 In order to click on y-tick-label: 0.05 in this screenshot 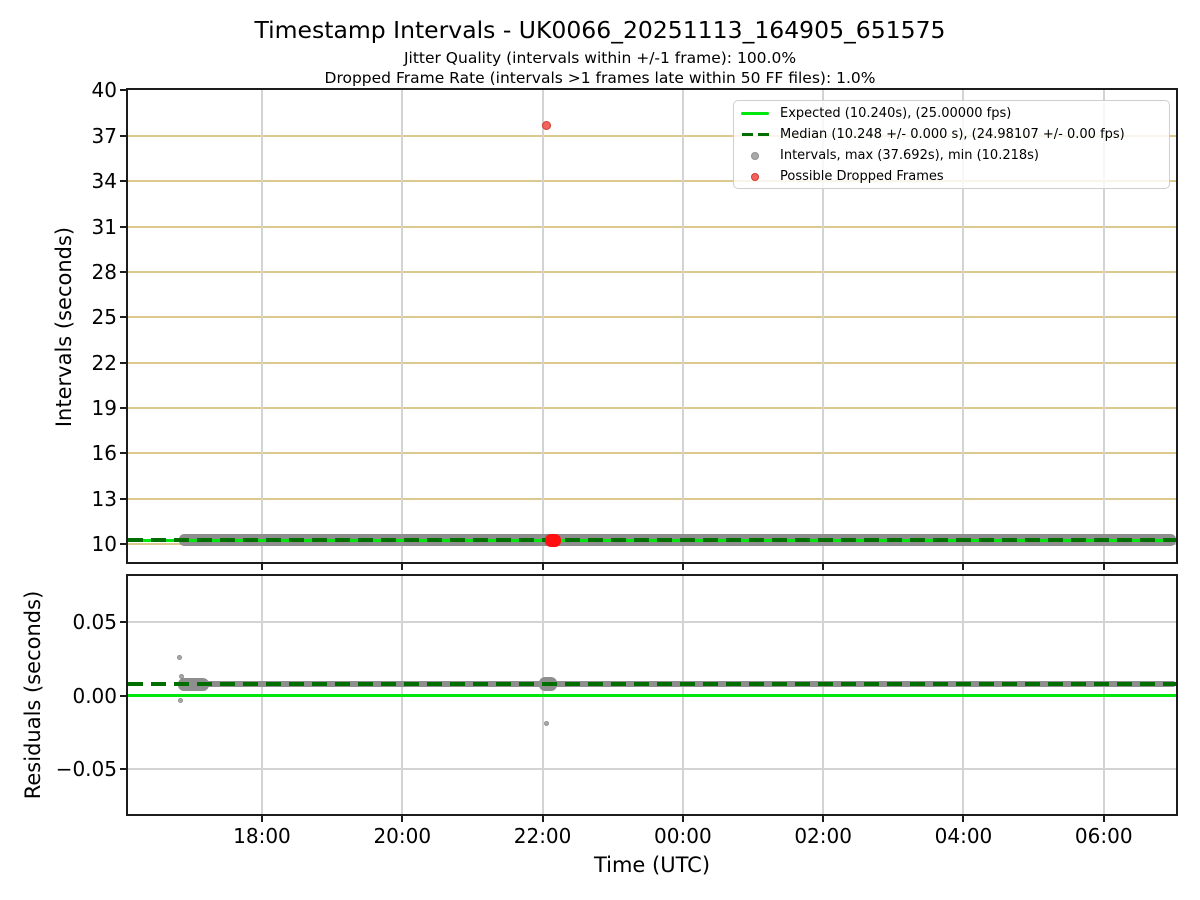, I will do `click(94, 622)`.